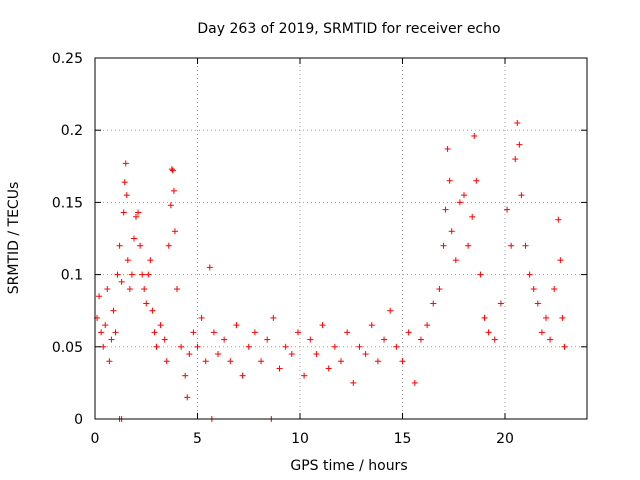  I want to click on y-tick-label: 0.25, so click(67, 59).